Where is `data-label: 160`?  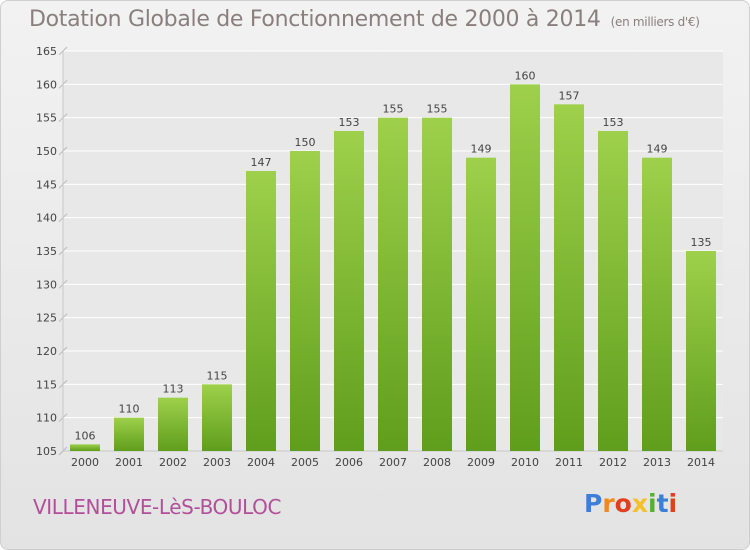
data-label: 160 is located at coordinates (525, 75).